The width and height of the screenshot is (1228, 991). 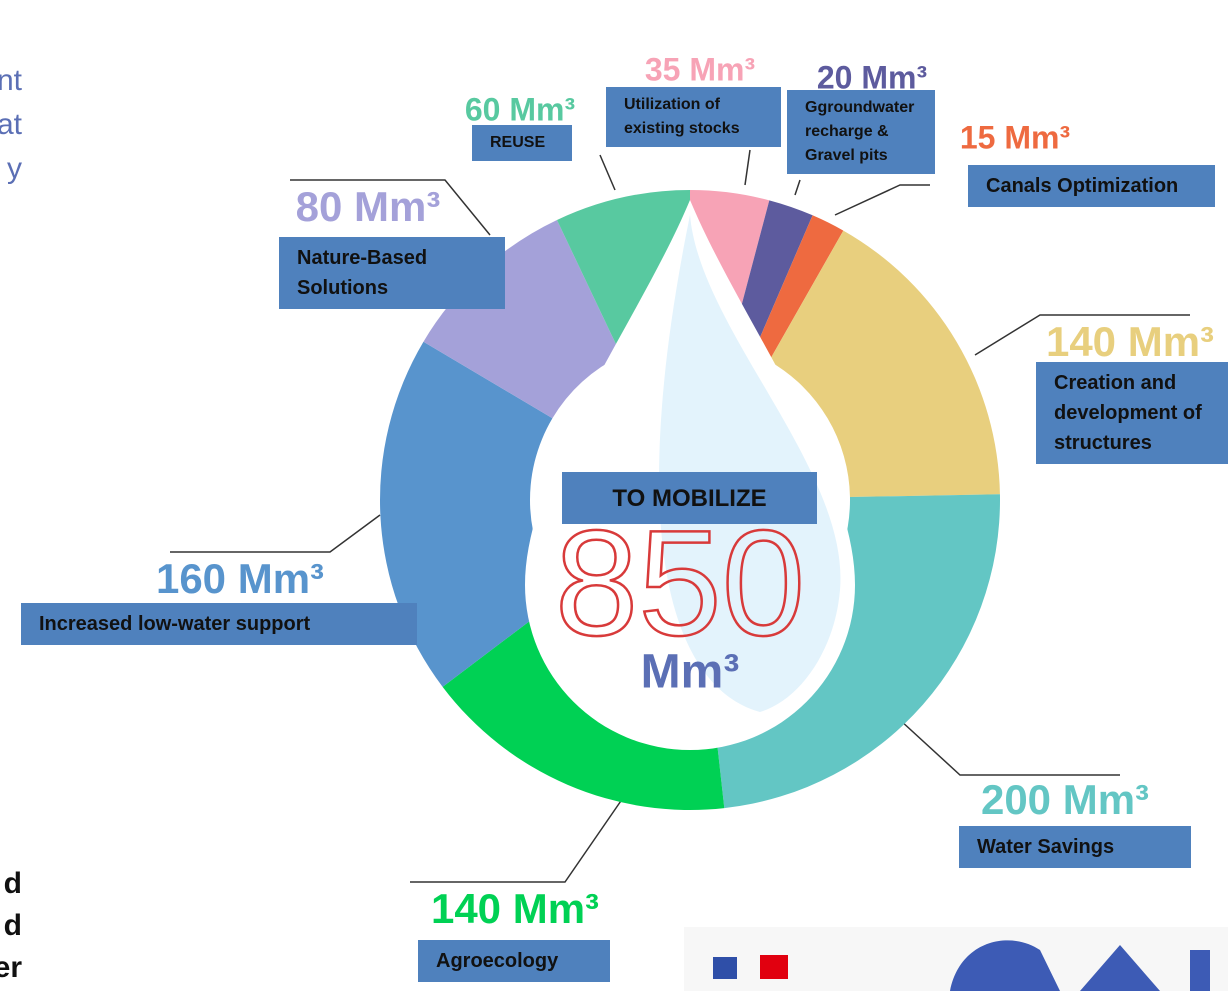 I want to click on value-label: 160 Mm³, so click(x=240, y=578).